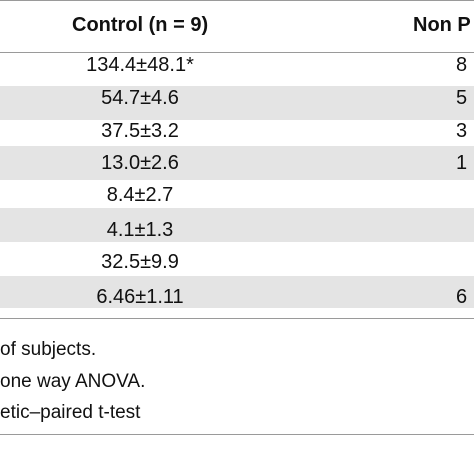  I want to click on footnote: etic–paired t-test, so click(70, 412).